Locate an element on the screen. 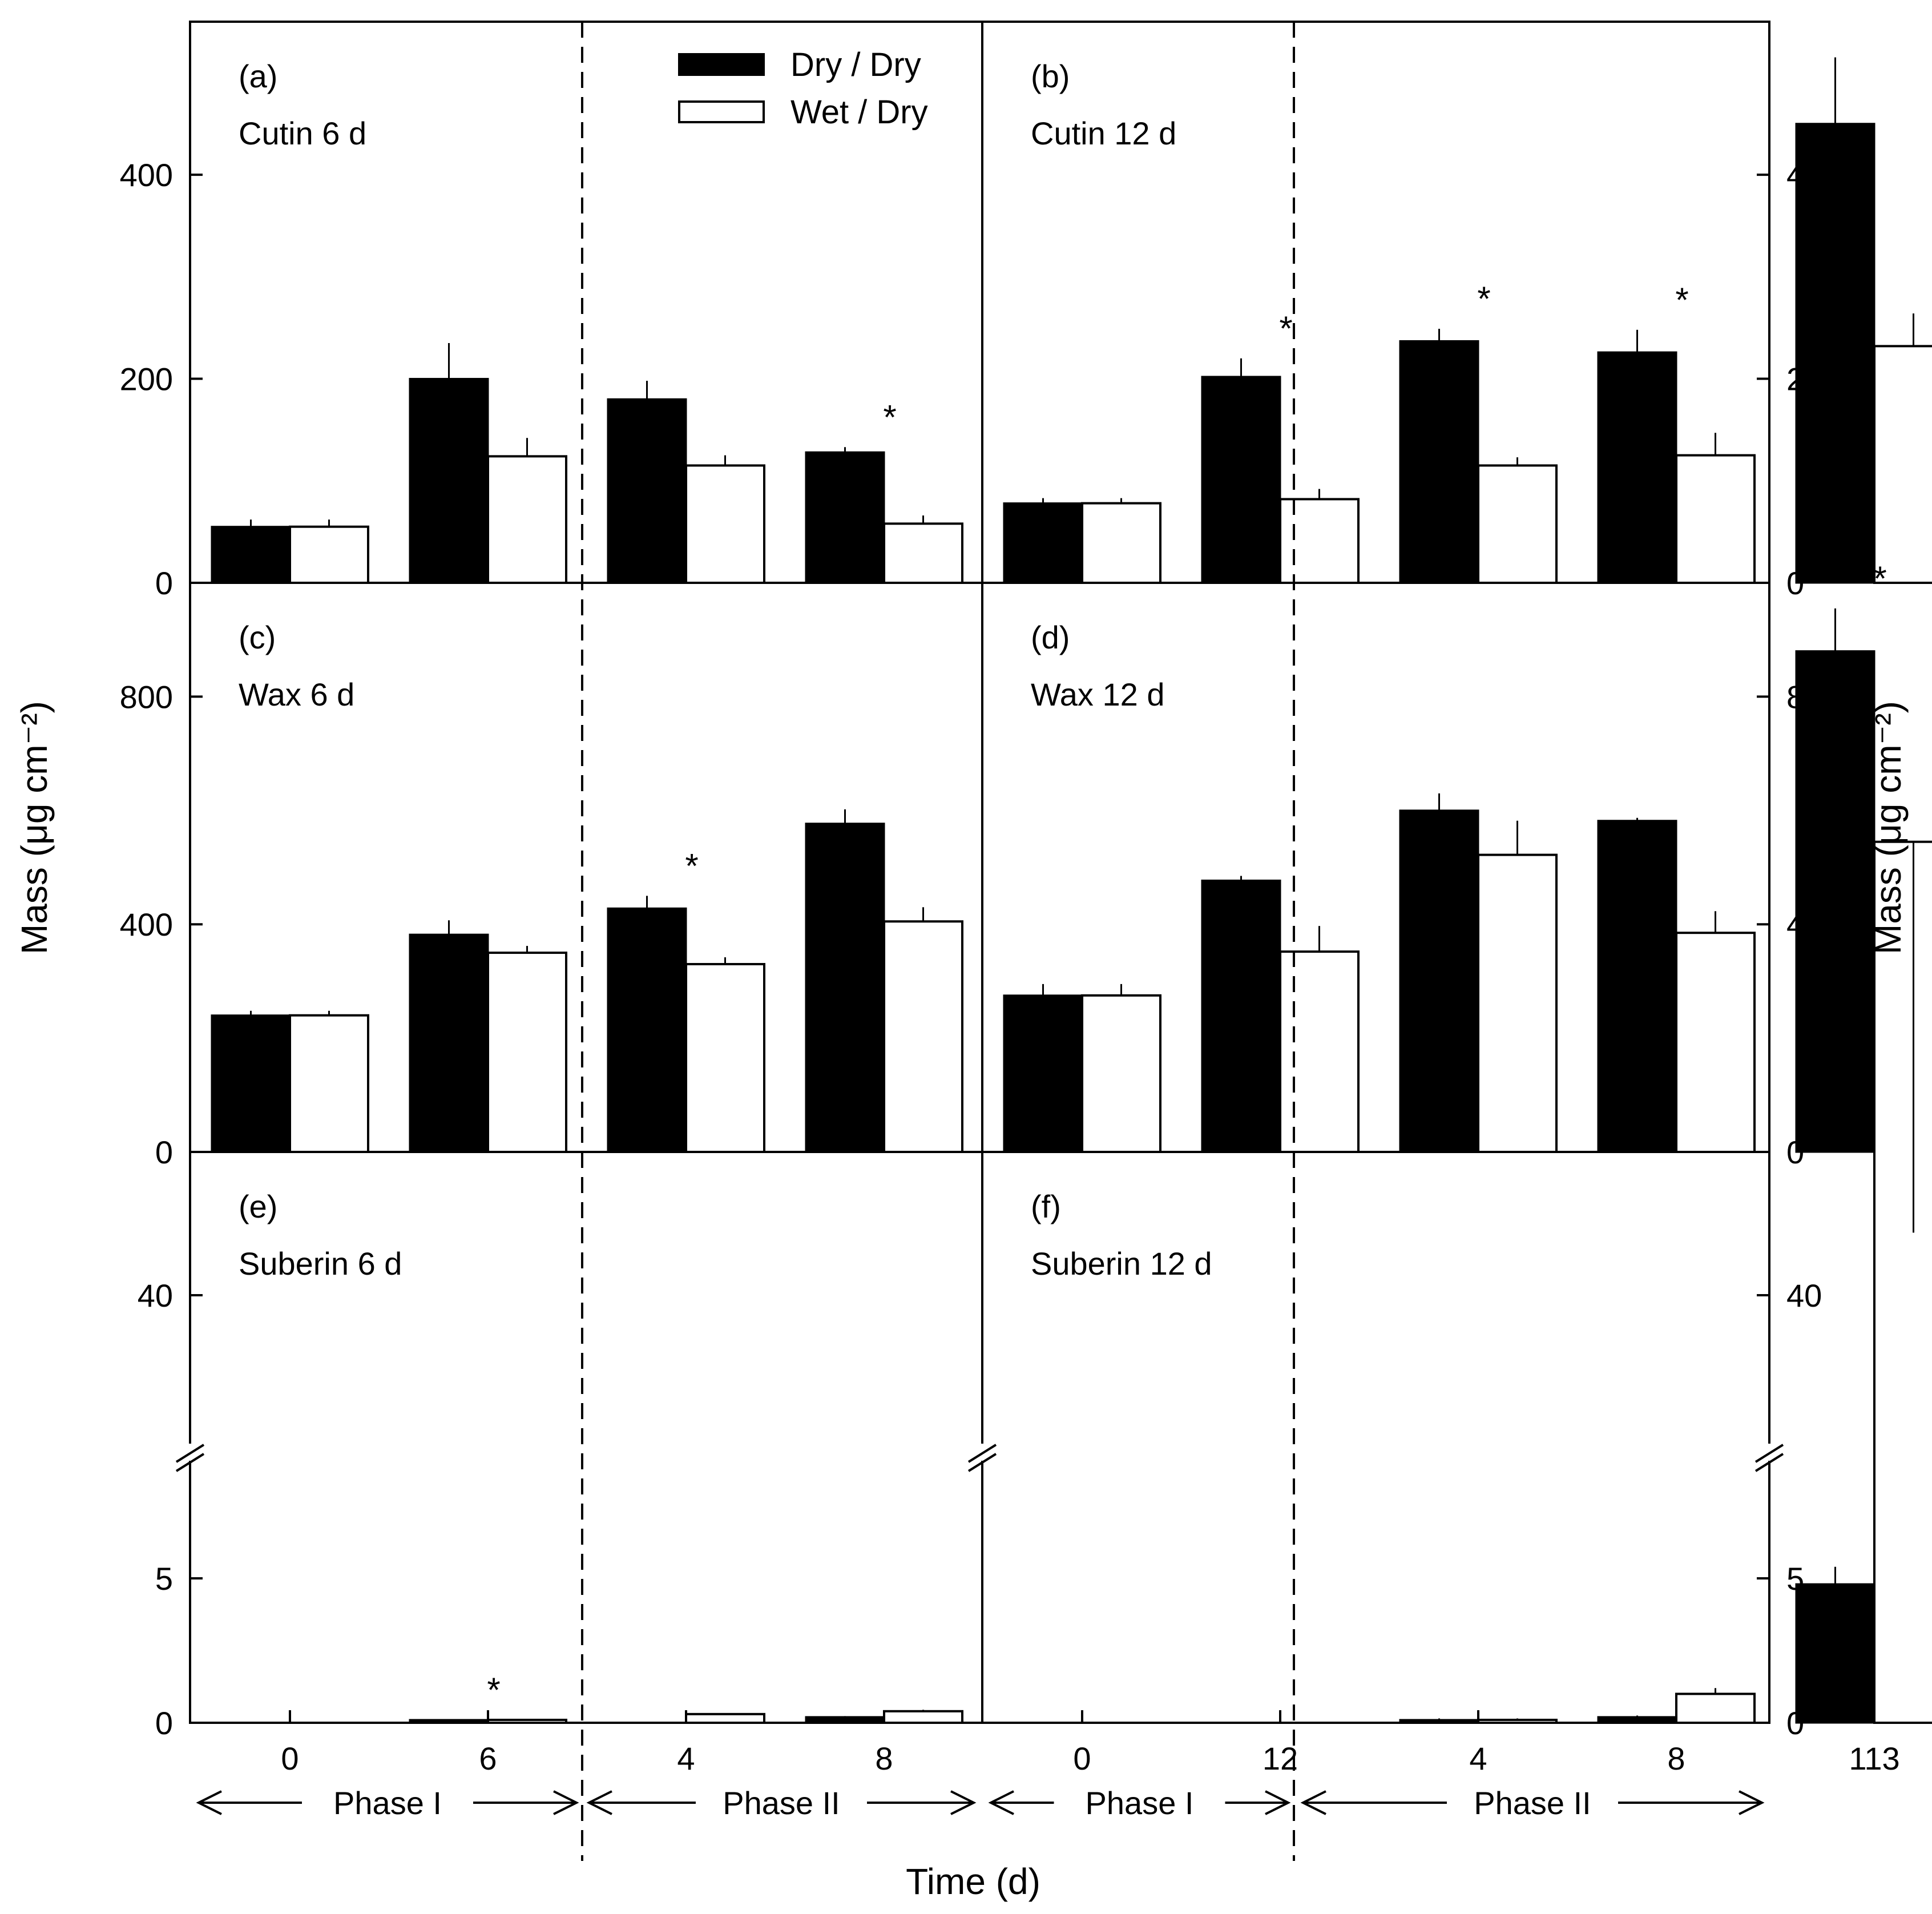 The width and height of the screenshot is (1932, 1914). y-axis-title-right: Mass (μg cm⁻²) is located at coordinates (1888, 827).